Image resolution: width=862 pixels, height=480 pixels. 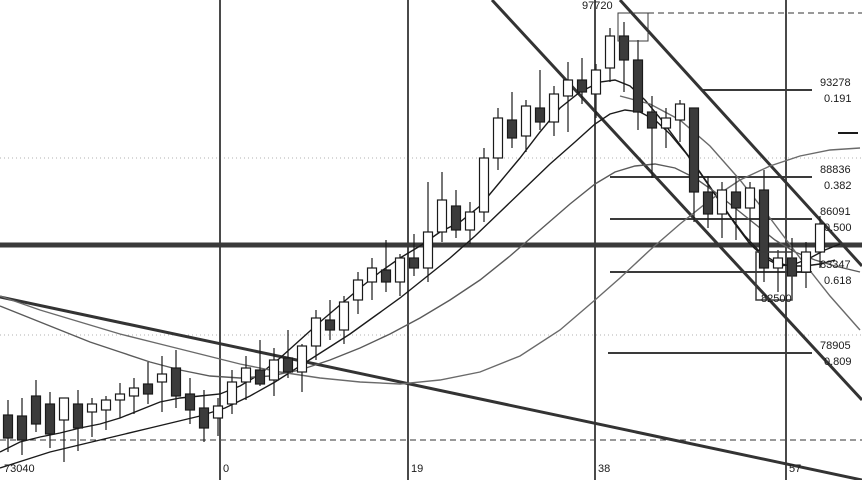 I want to click on x-axis-tick-38: 38, so click(x=604, y=469).